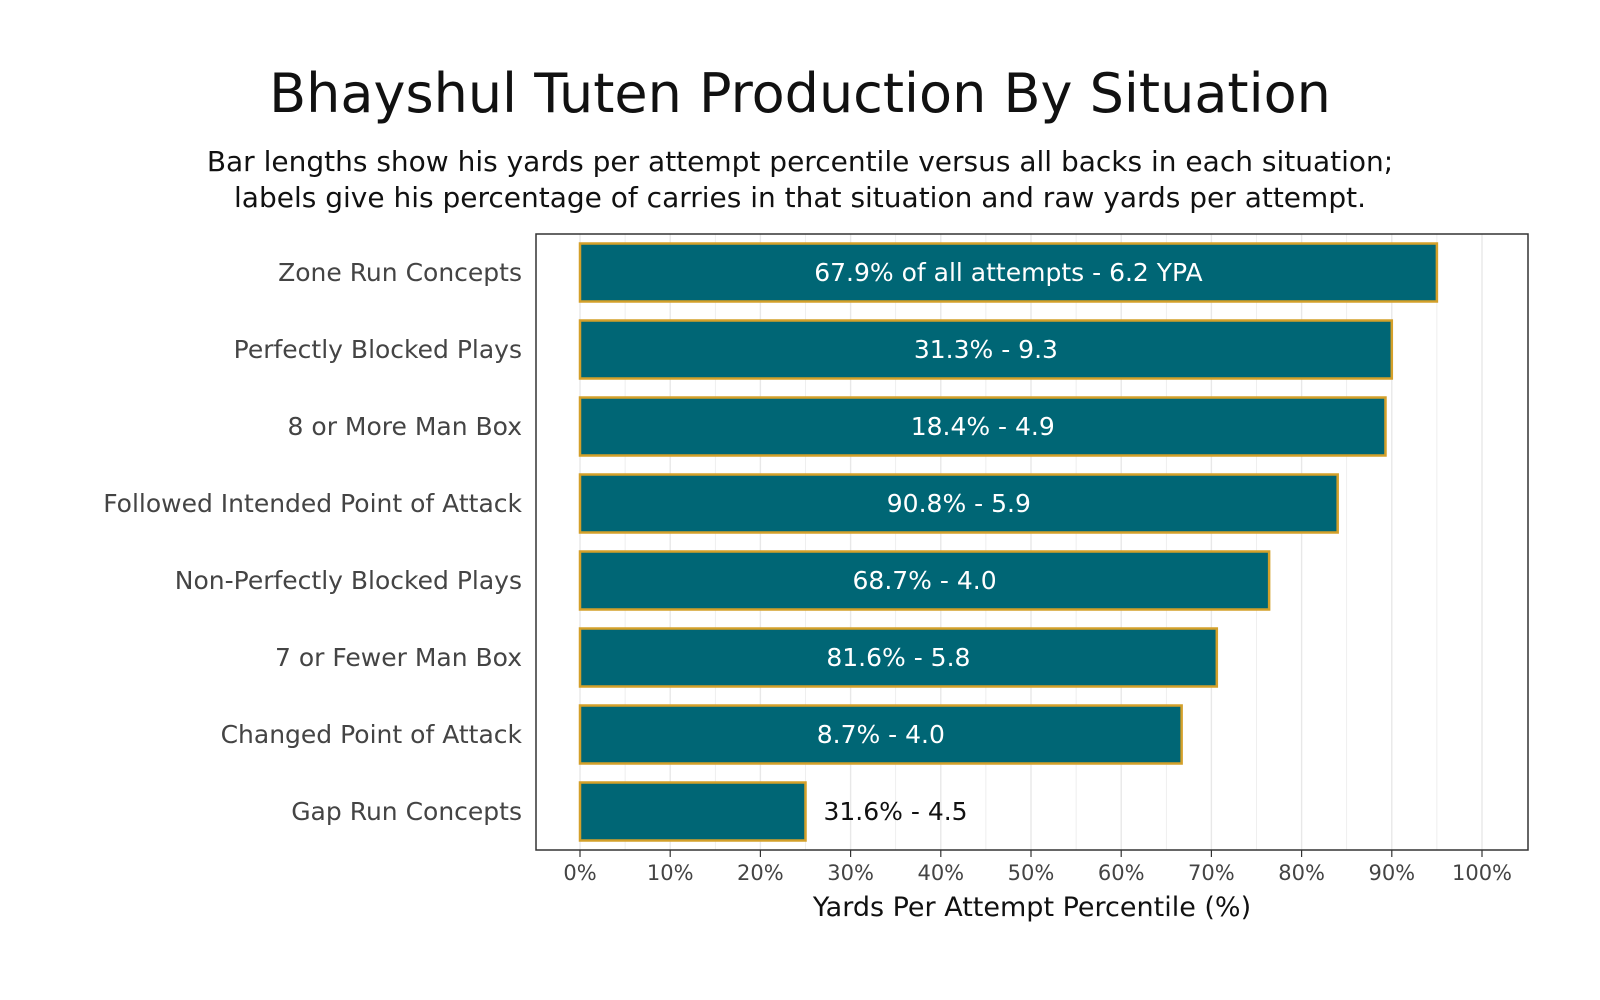  What do you see at coordinates (850, 873) in the screenshot?
I see `x-tick-label: 30%` at bounding box center [850, 873].